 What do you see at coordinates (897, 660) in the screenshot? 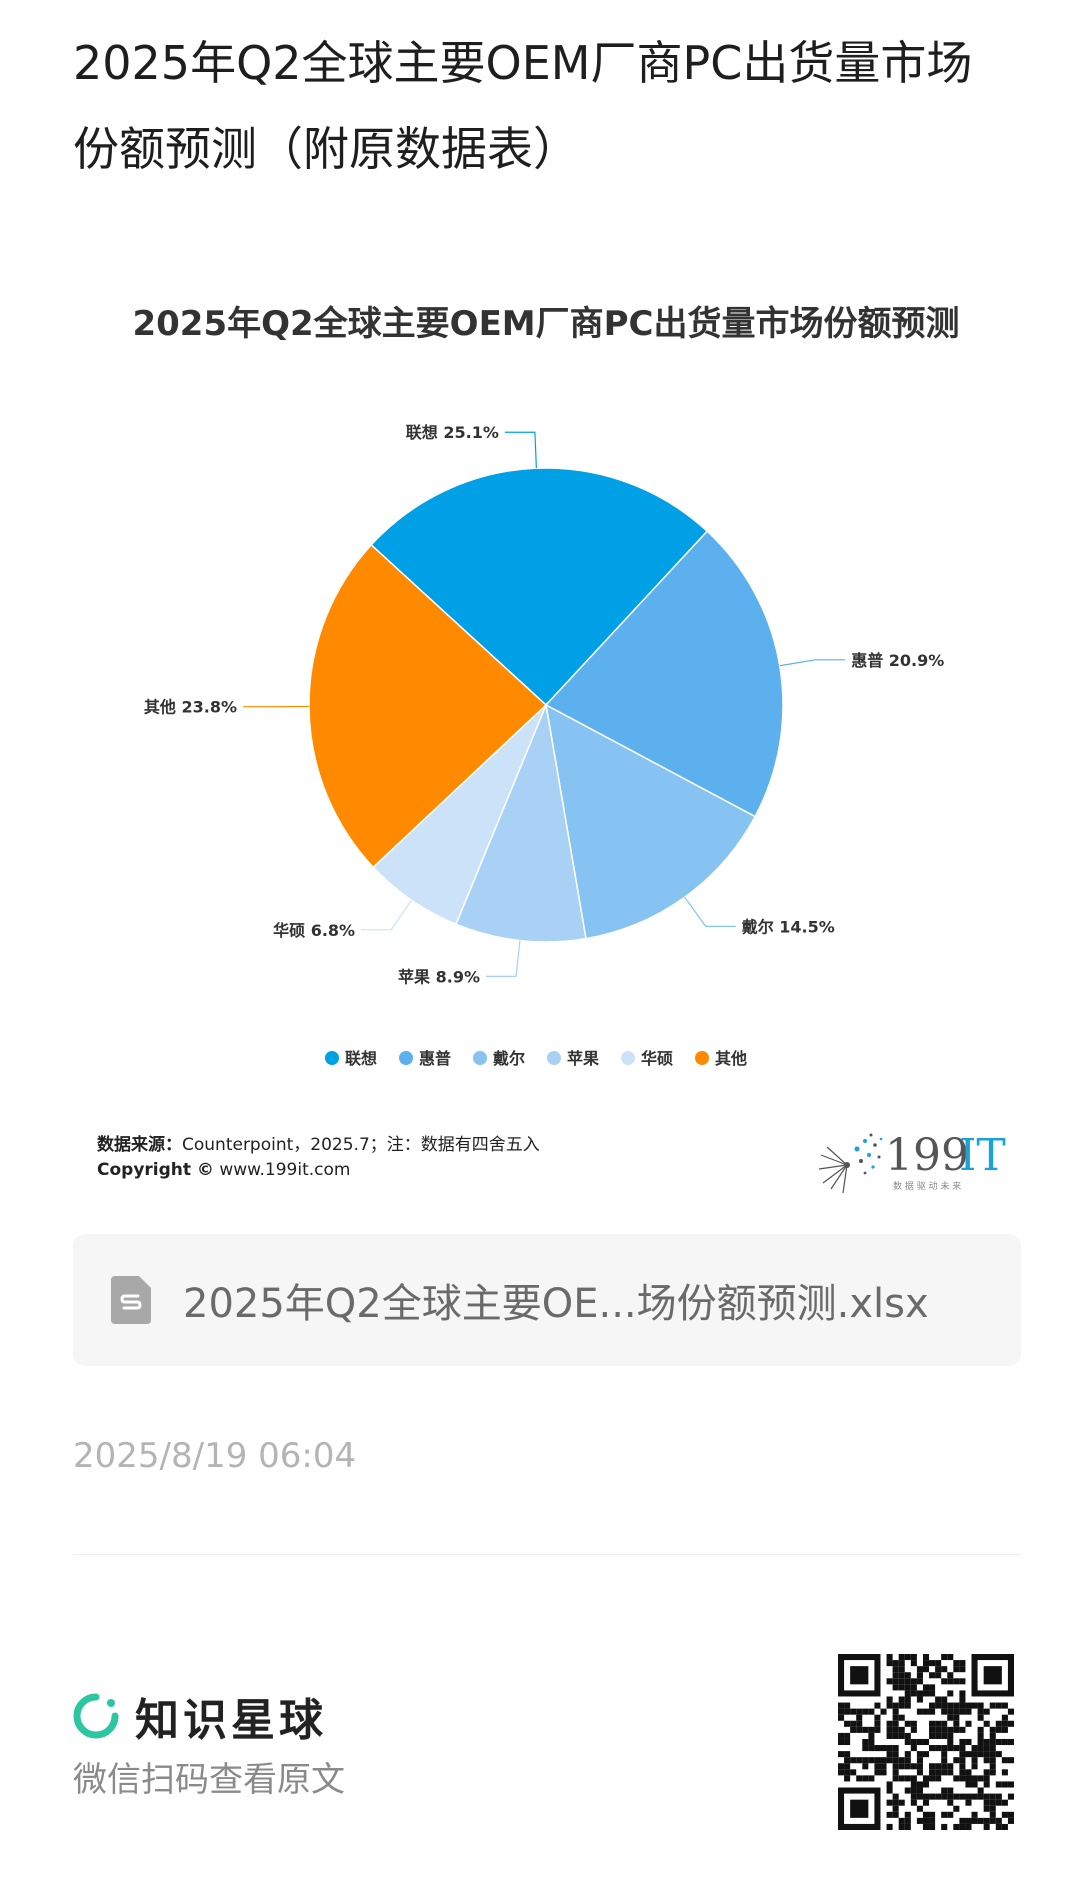
I see `slice-label-1: 惠普 20.9%` at bounding box center [897, 660].